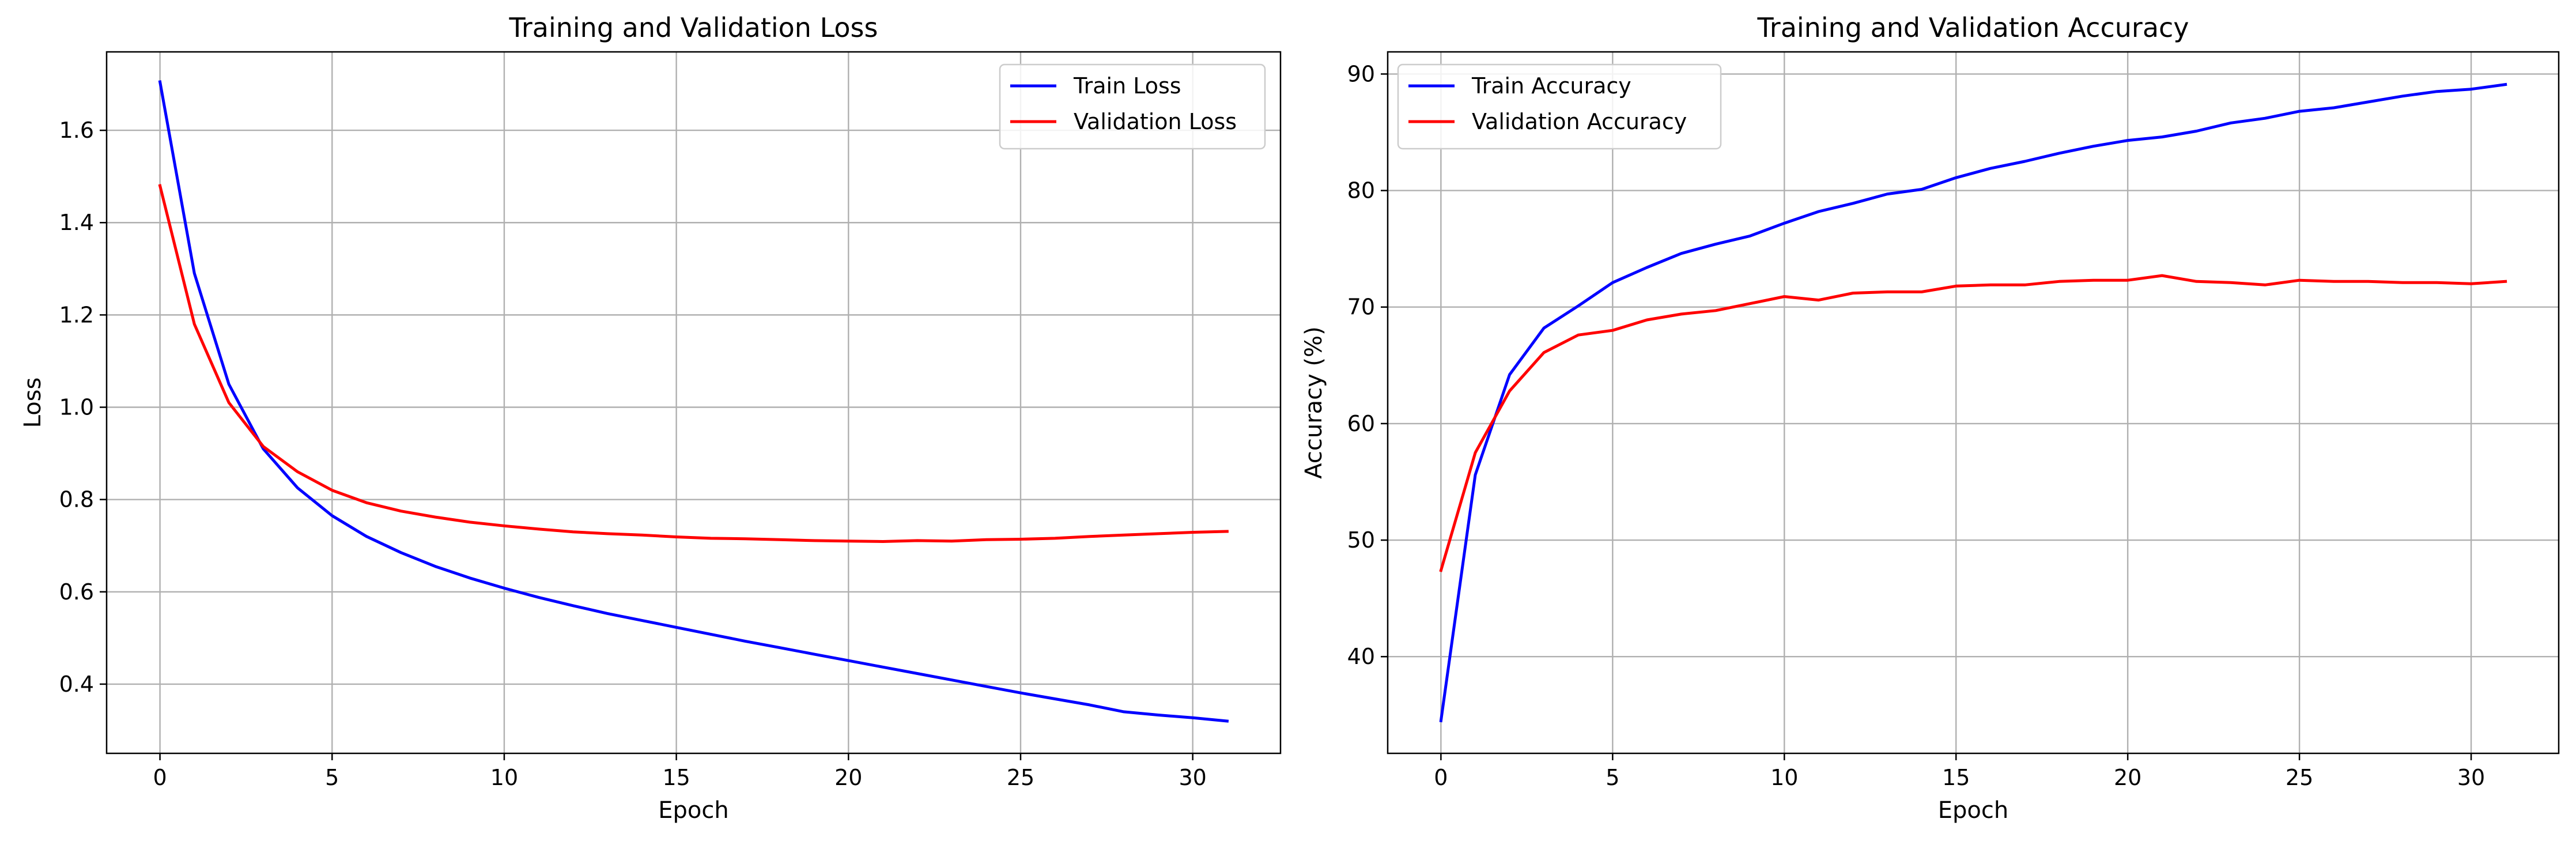 The width and height of the screenshot is (2576, 845). Describe the element at coordinates (693, 27) in the screenshot. I see `chart-title: Training and Validation Loss` at that location.